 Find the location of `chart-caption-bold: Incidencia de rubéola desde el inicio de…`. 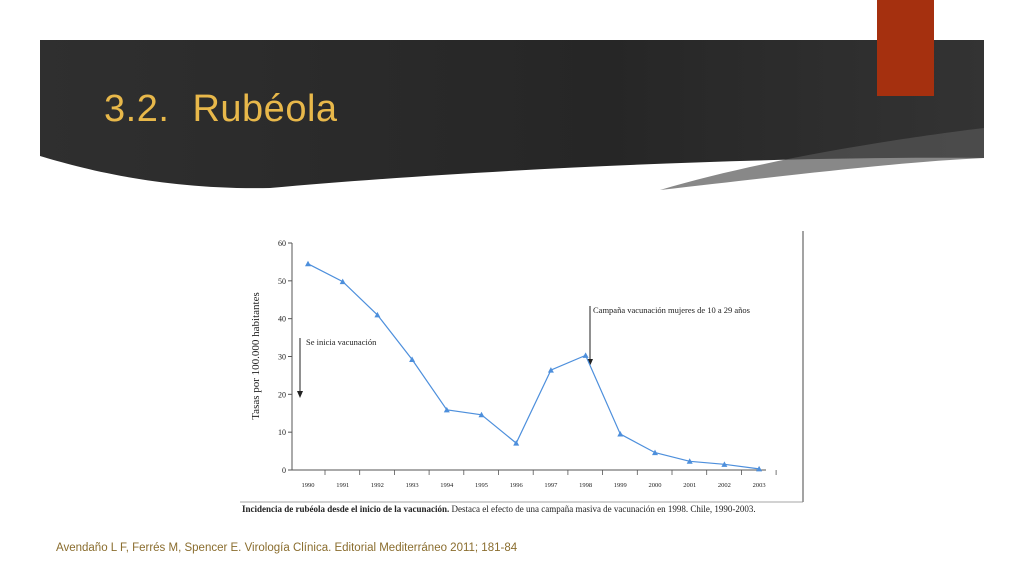

chart-caption-bold: Incidencia de rubéola desde el inicio de… is located at coordinates (345, 509).